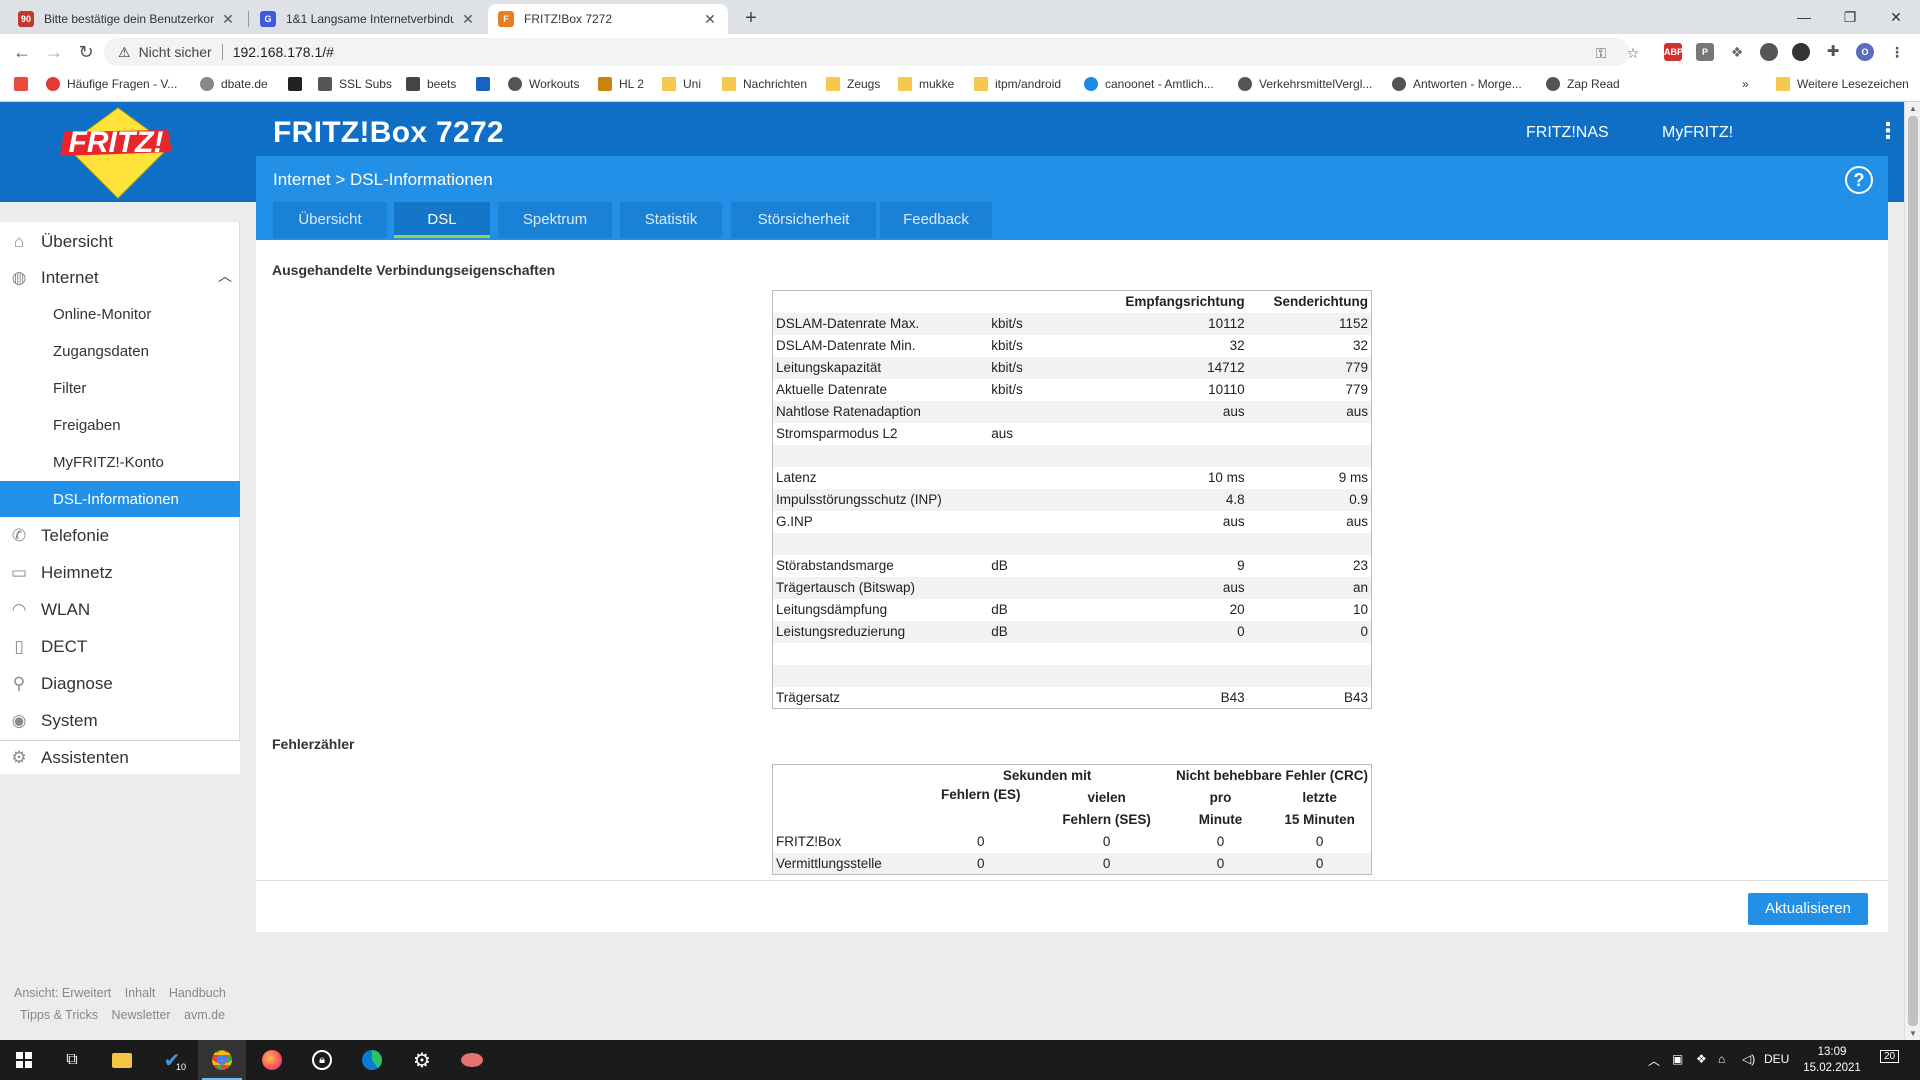 This screenshot has width=1920, height=1080. What do you see at coordinates (86, 52) in the screenshot?
I see `reload-icon: ↻` at bounding box center [86, 52].